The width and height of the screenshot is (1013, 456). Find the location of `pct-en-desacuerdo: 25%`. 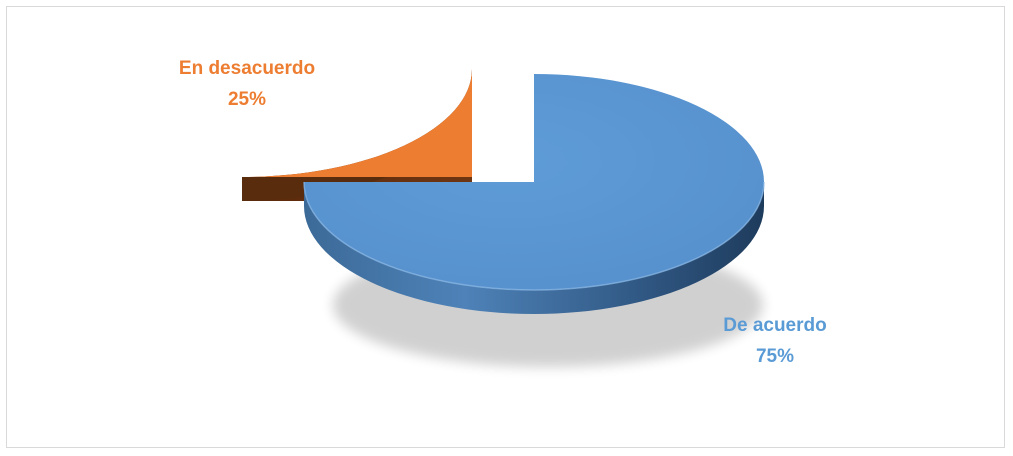

pct-en-desacuerdo: 25% is located at coordinates (247, 99).